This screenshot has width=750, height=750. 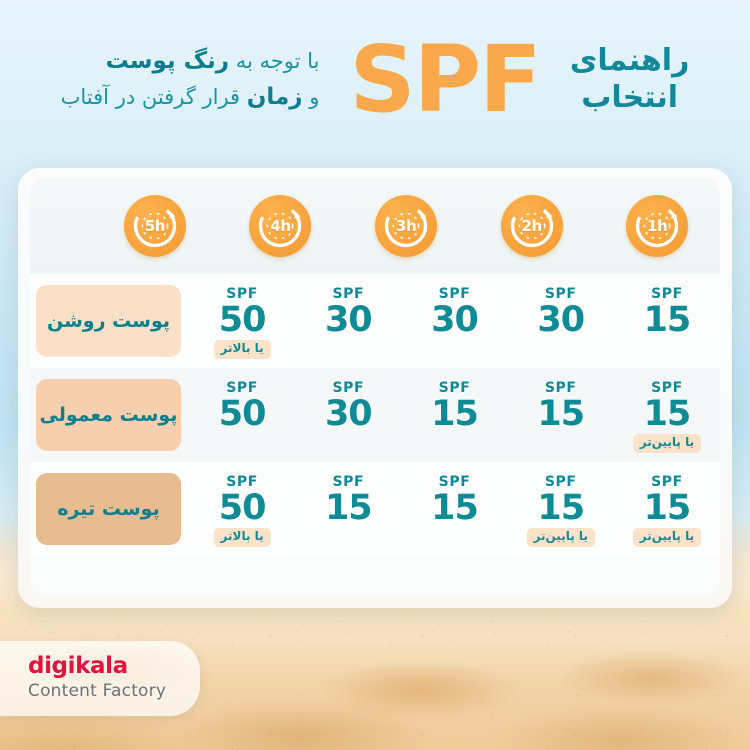 I want to click on subtitle-line2-prefix: و, so click(x=311, y=97).